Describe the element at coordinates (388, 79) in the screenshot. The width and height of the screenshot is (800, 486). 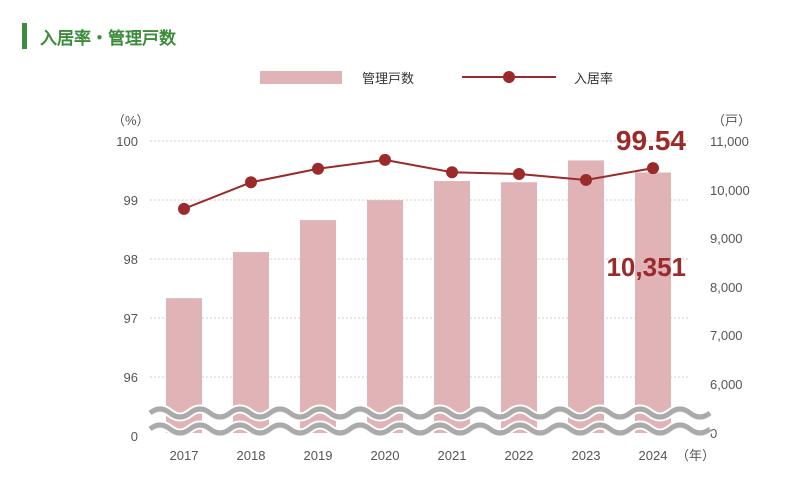
I see `legend-label-bar: 管理戸数` at that location.